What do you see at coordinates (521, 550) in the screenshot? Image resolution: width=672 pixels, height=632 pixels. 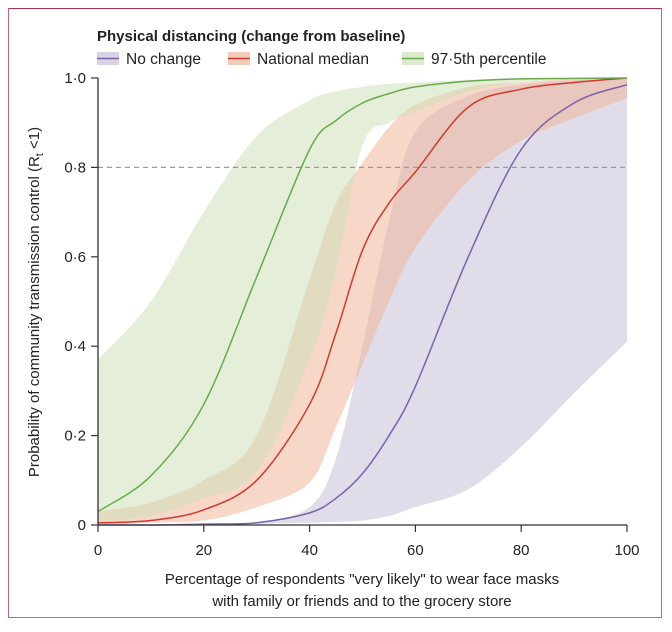 I see `x-tick-label: 80` at bounding box center [521, 550].